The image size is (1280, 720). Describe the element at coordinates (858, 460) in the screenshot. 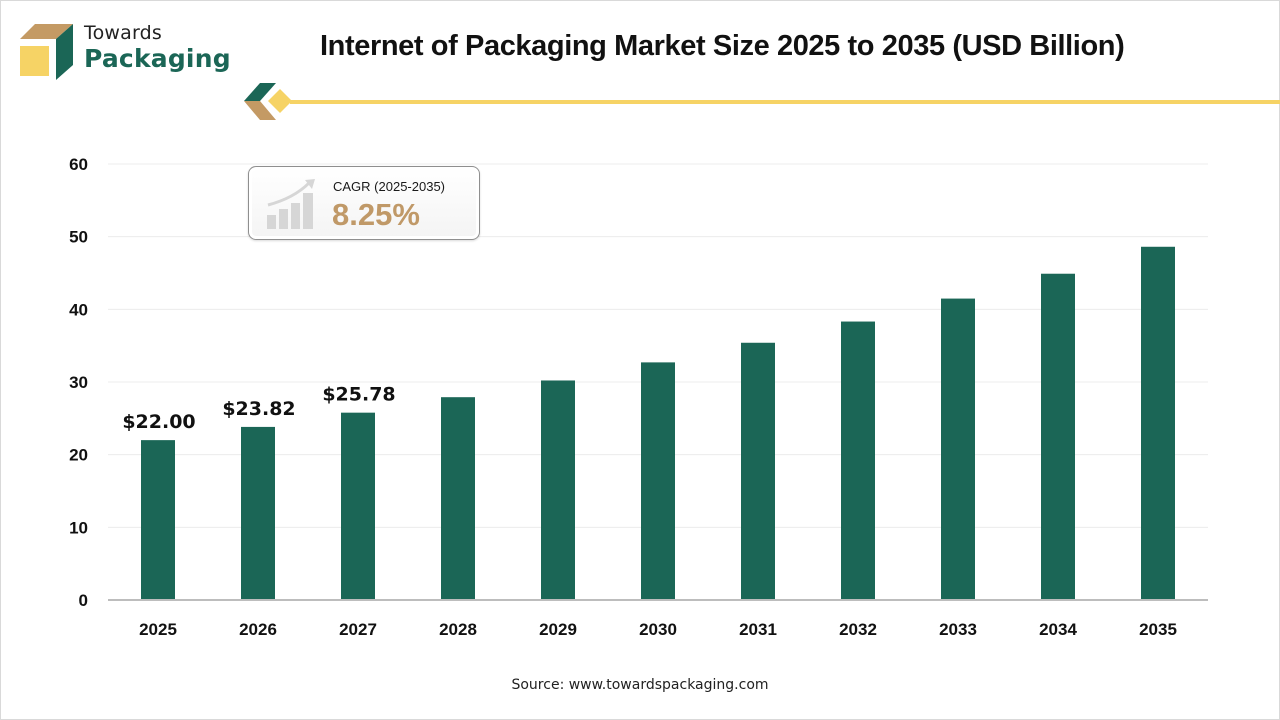

I see `bar-2032` at that location.